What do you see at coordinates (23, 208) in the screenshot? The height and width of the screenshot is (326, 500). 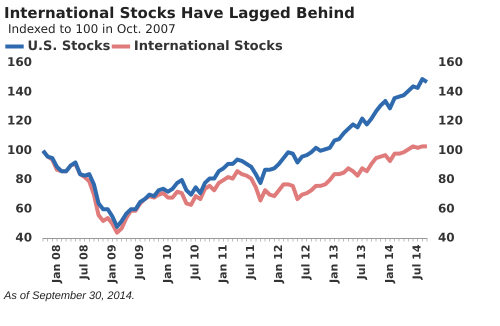 I see `y-tick-label: 60` at bounding box center [23, 208].